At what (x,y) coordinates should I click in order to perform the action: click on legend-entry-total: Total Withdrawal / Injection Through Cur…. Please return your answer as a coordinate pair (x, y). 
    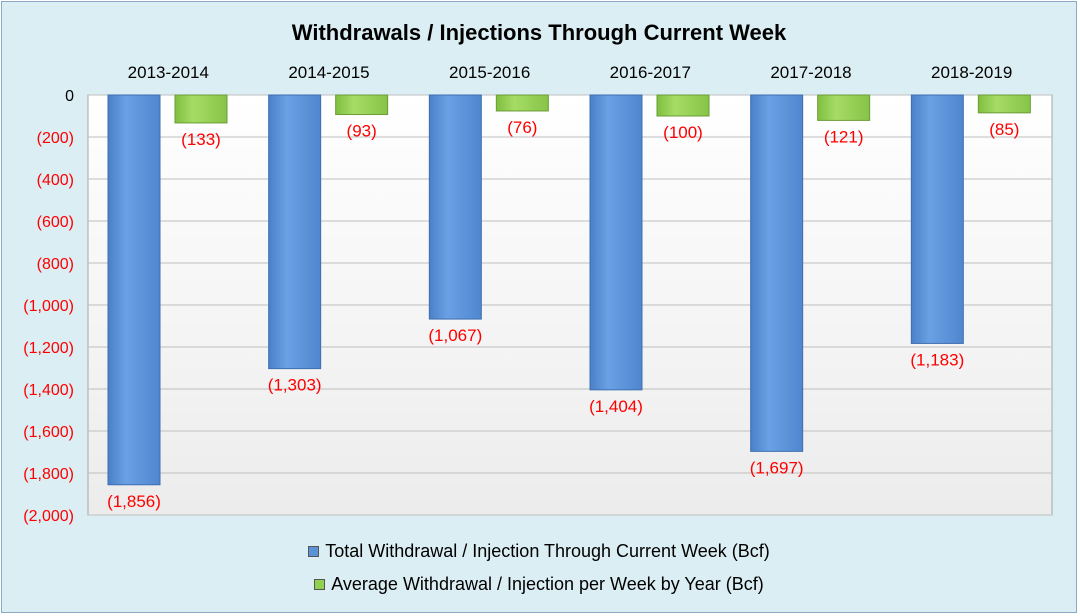
    Looking at the image, I should click on (539, 551).